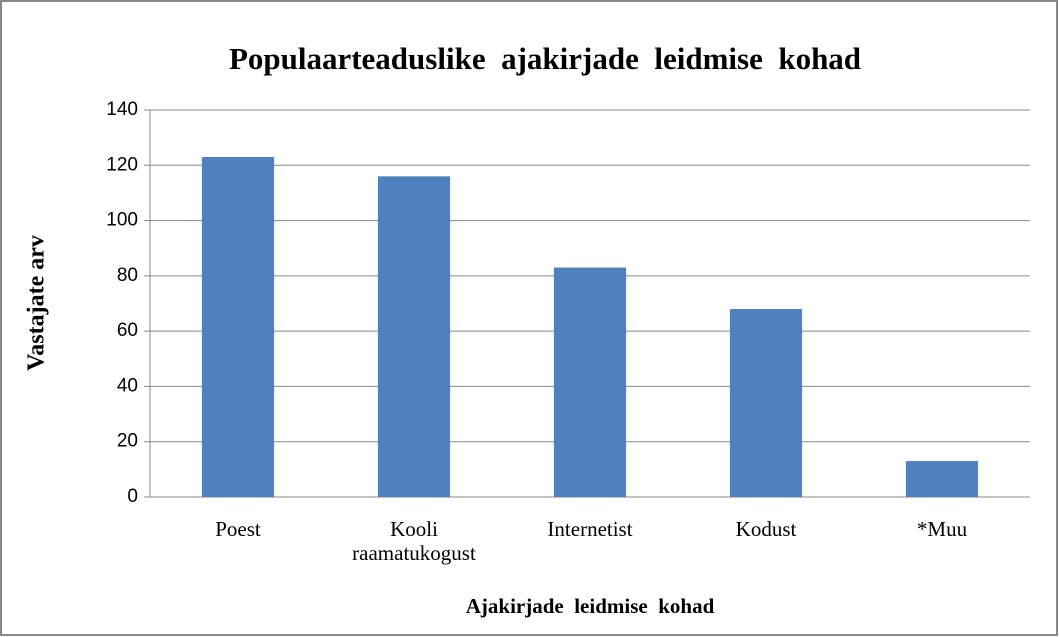 The width and height of the screenshot is (1059, 637). I want to click on x-tick-label: Kooli raamatukogust, so click(414, 541).